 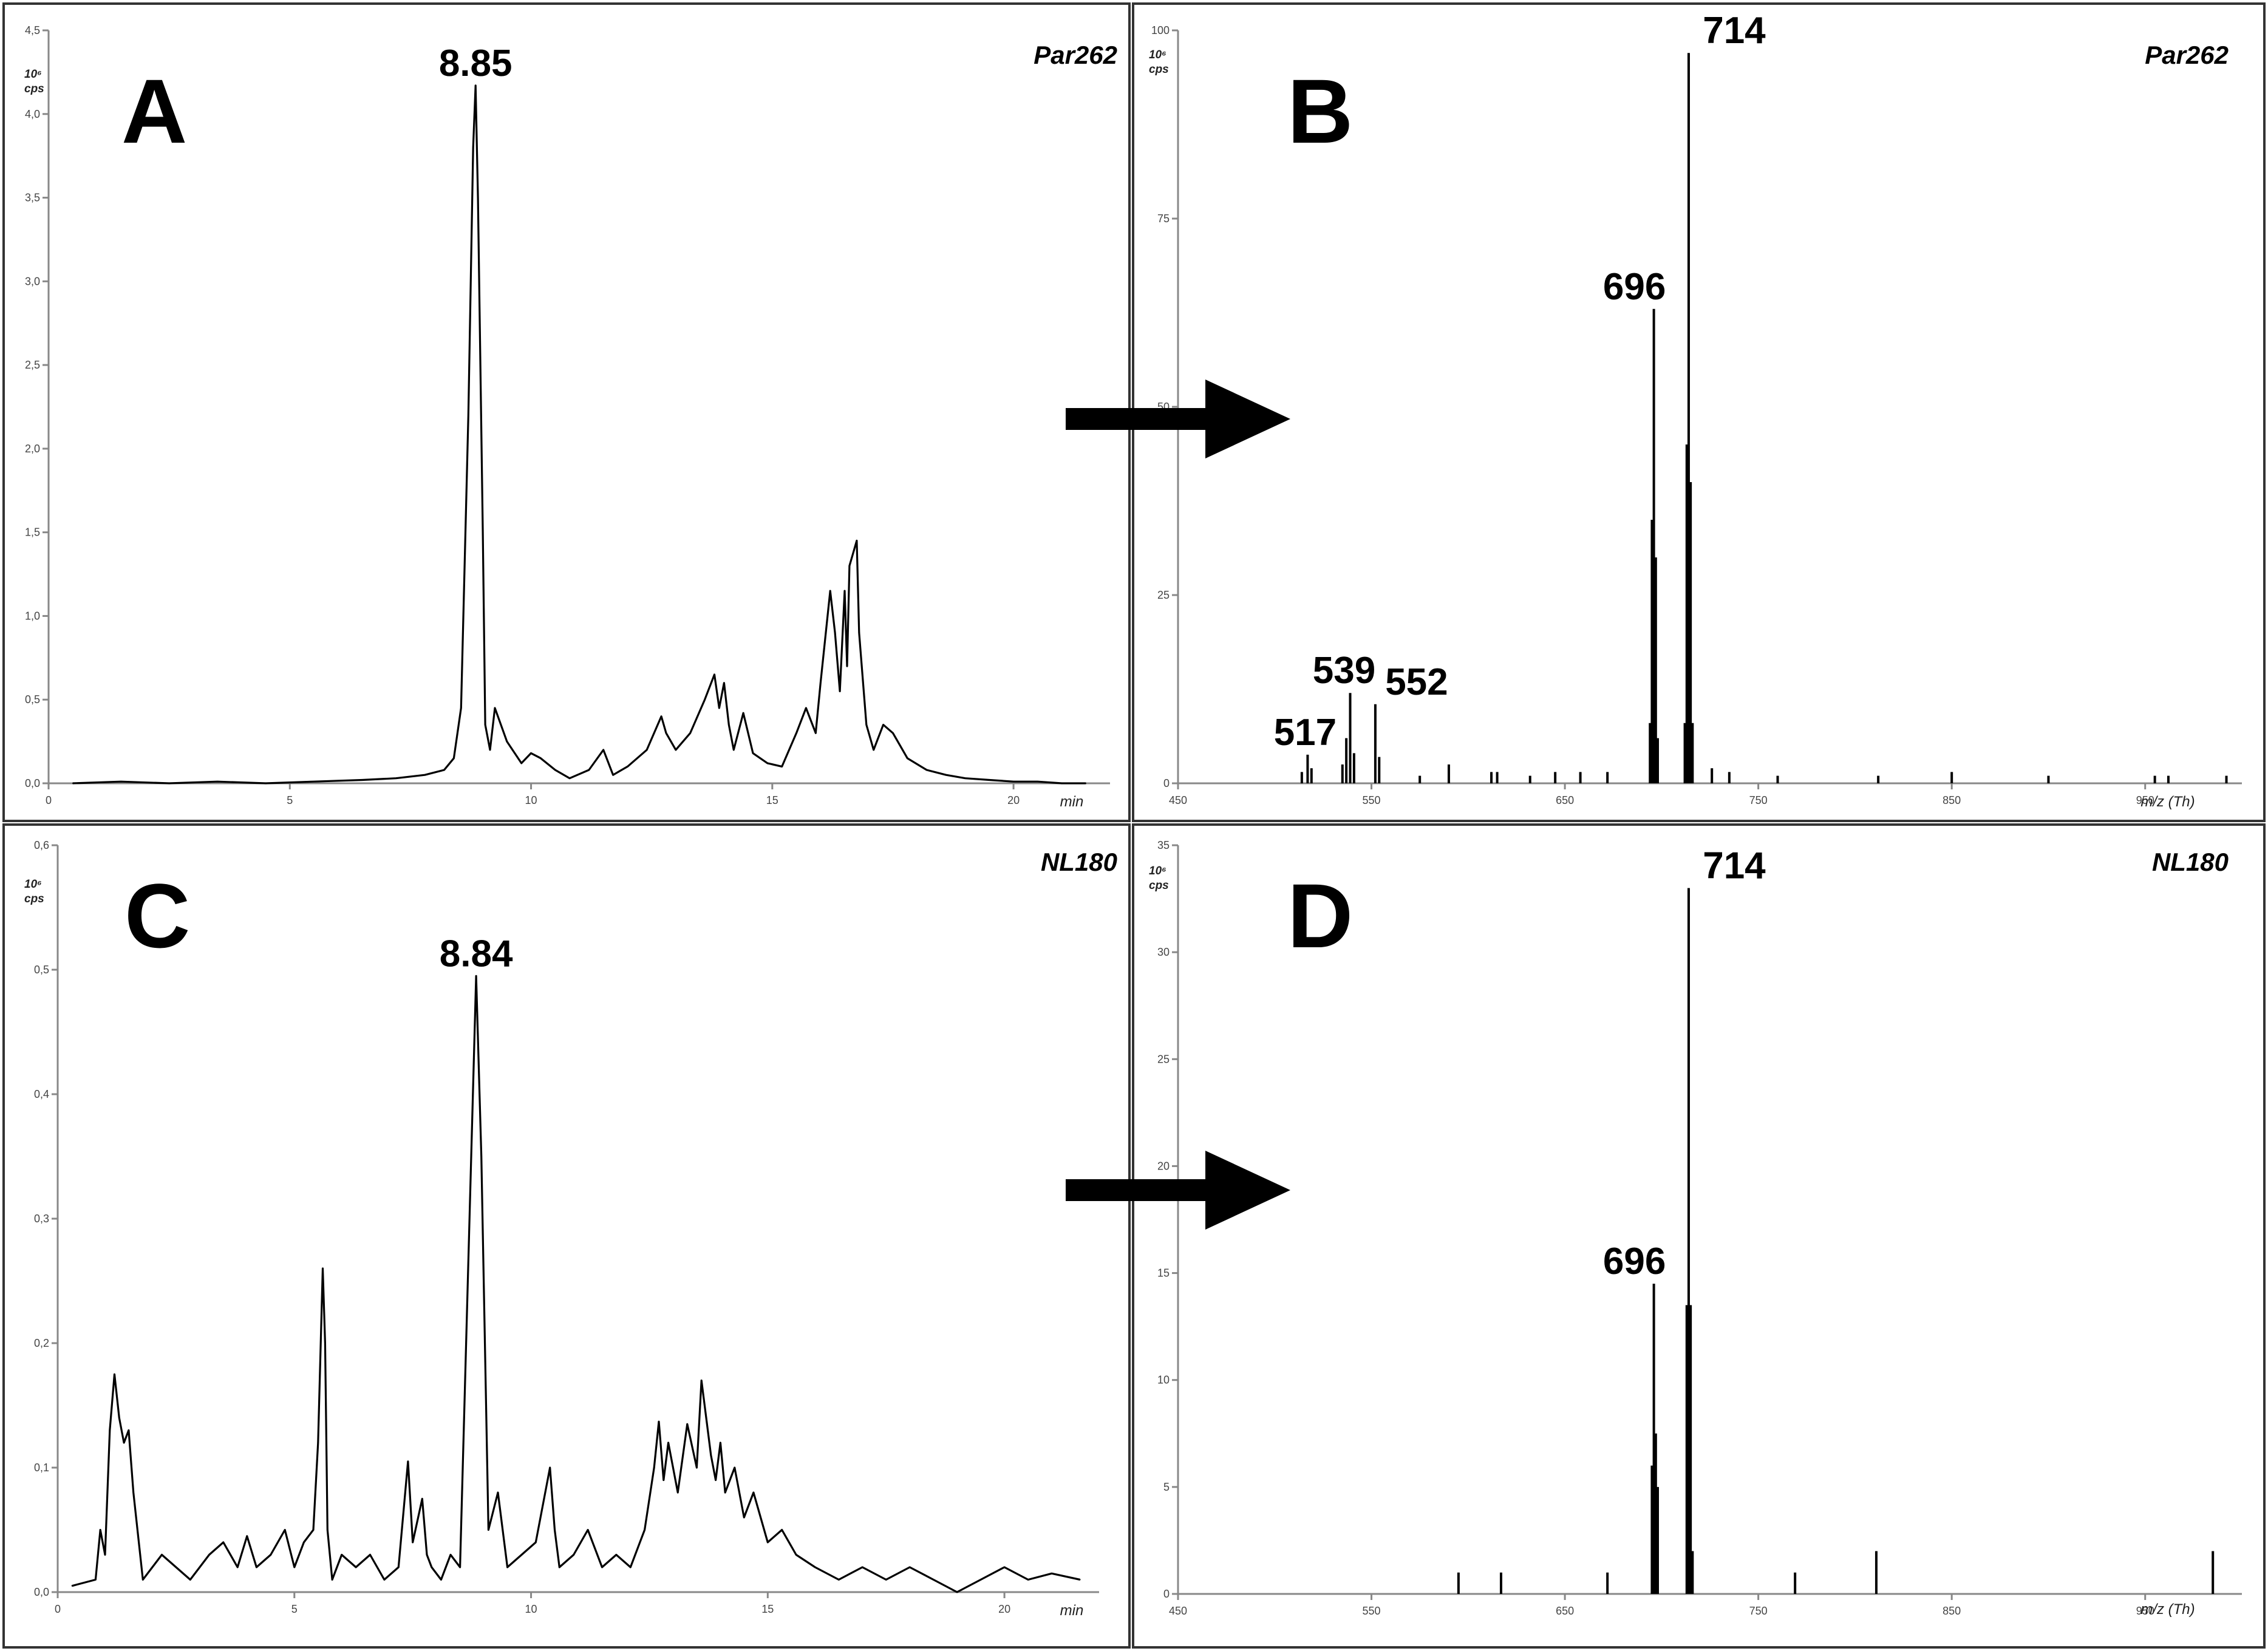 I want to click on x-axis-label: m/z (Th), so click(x=2167, y=1609).